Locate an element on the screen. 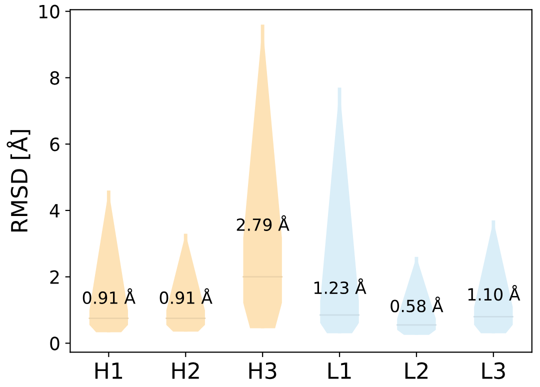  y-tick-label: 6 is located at coordinates (55, 145).